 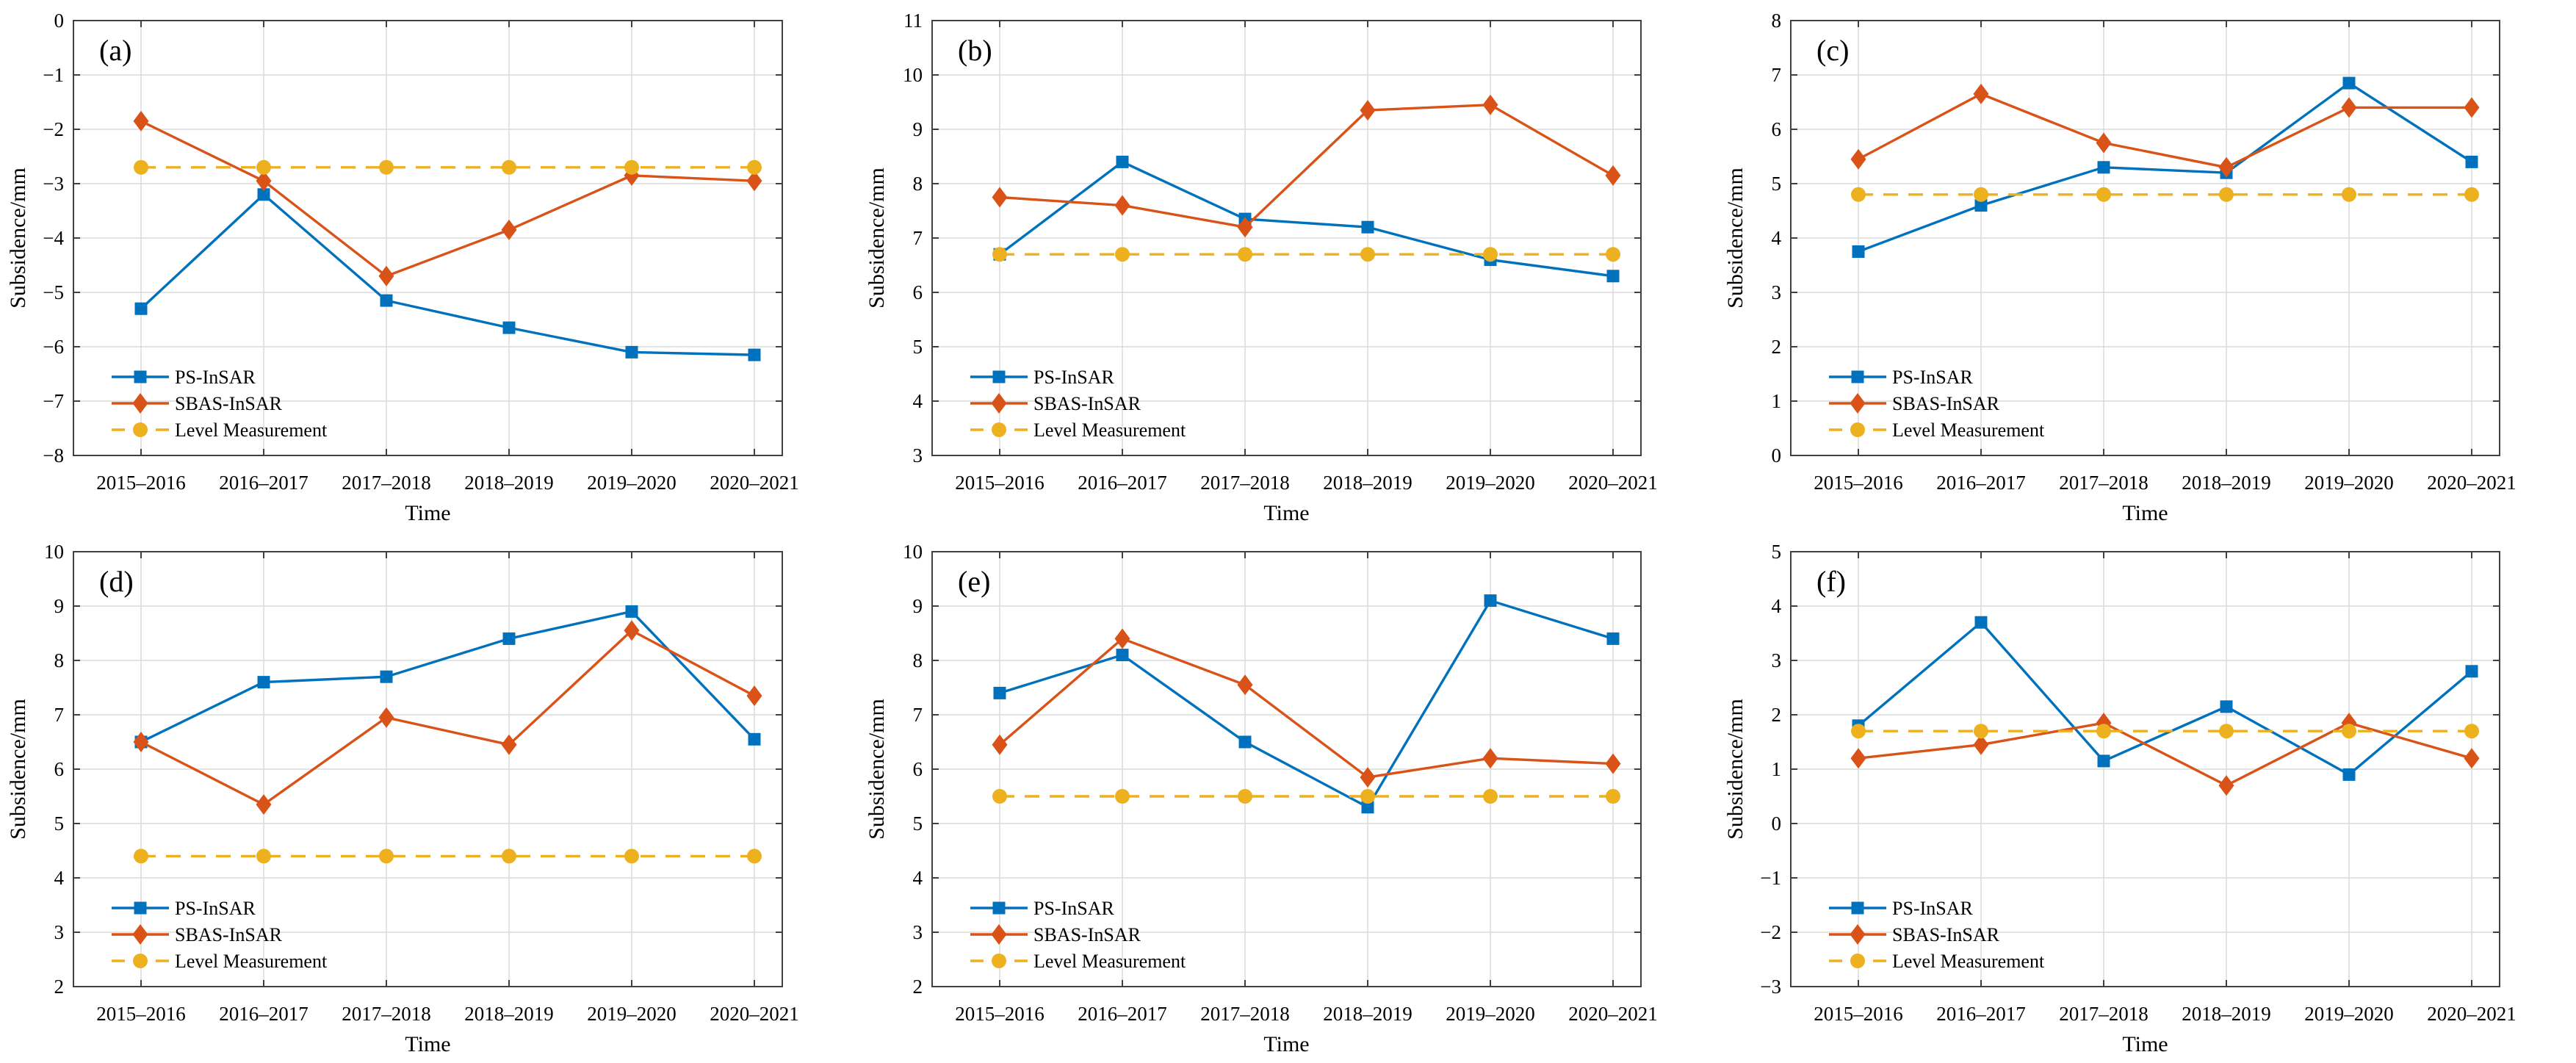 What do you see at coordinates (1286, 238) in the screenshot?
I see `panel-b-gridlines` at bounding box center [1286, 238].